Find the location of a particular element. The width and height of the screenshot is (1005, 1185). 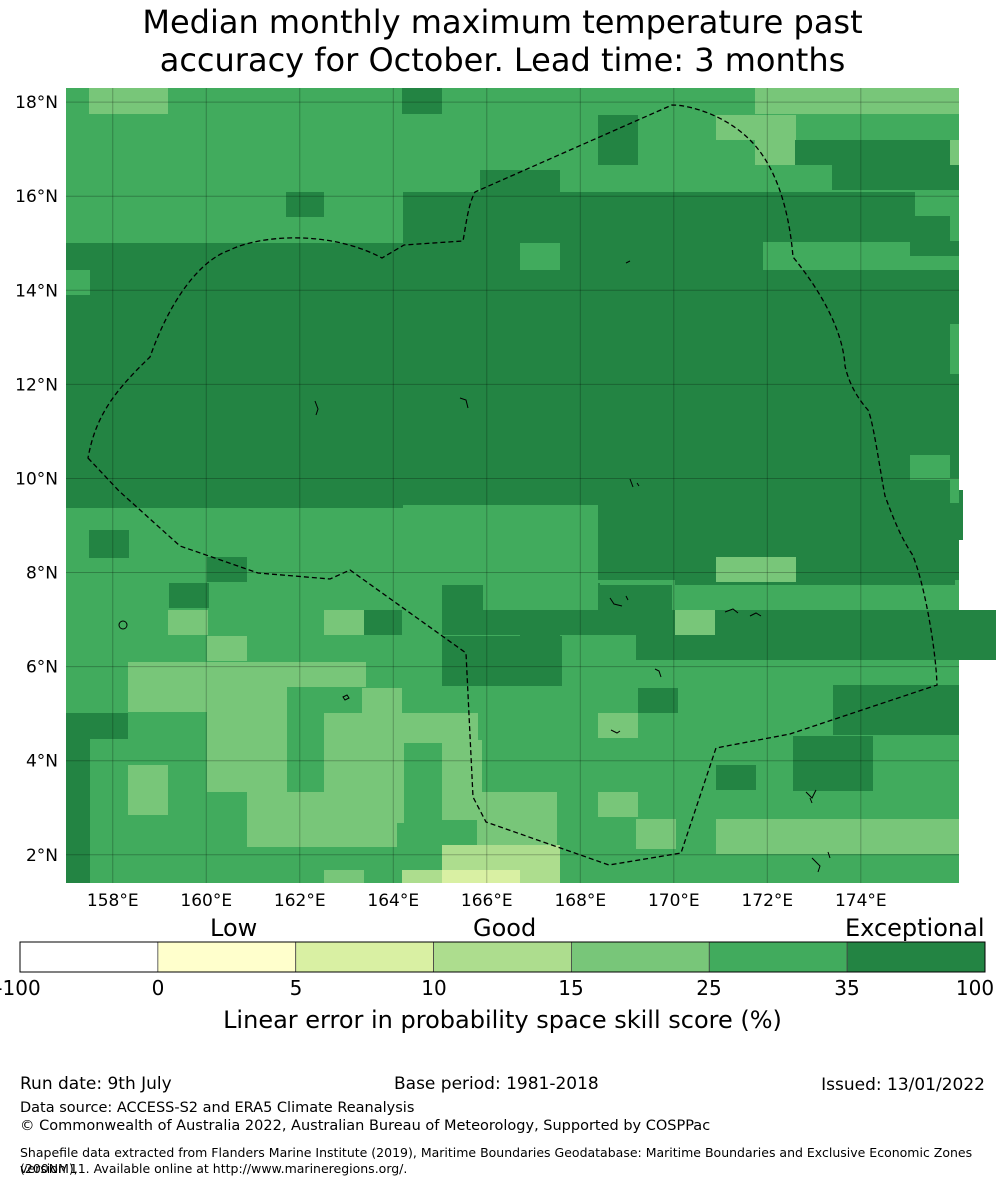

longitude-label: 162°E is located at coordinates (300, 901).